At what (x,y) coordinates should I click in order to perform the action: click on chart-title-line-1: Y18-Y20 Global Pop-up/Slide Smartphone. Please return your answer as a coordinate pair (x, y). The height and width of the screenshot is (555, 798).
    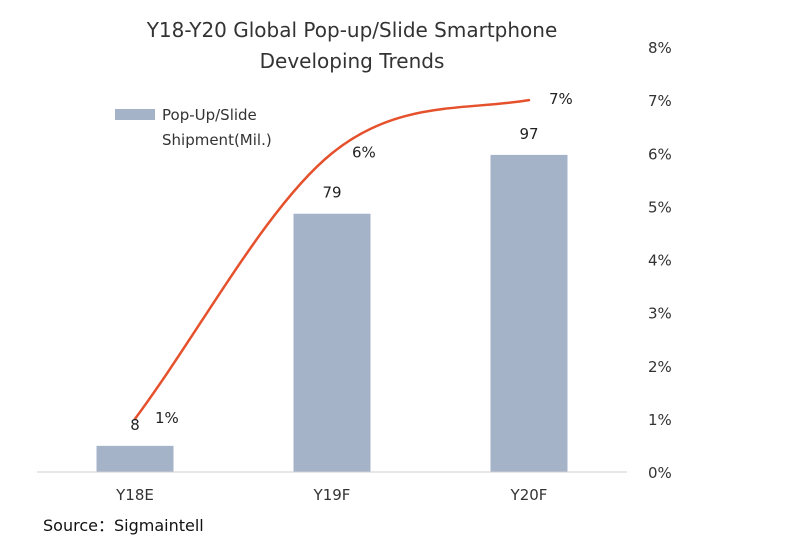
    Looking at the image, I should click on (352, 30).